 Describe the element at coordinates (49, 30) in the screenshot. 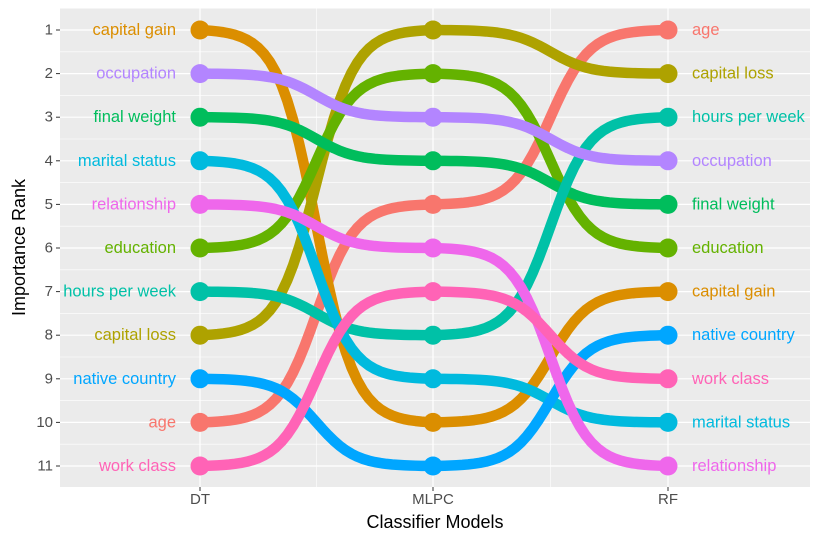

I see `y-tick-label: 1` at that location.